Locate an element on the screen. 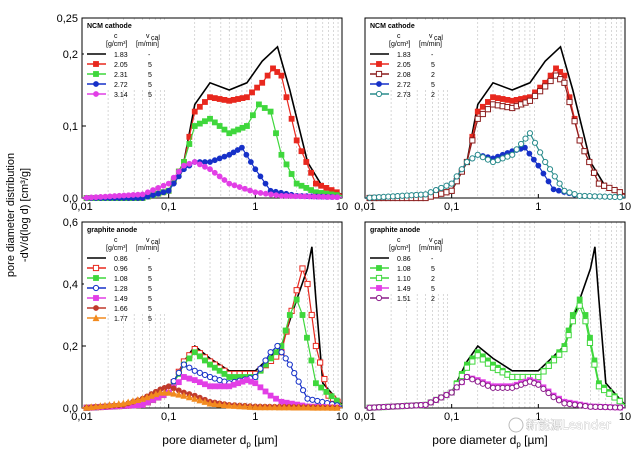 The image size is (640, 452). legend-header-v: v is located at coordinates (431, 36).